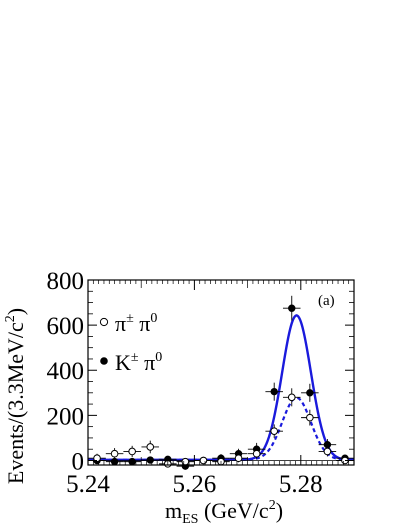  What do you see at coordinates (123, 362) in the screenshot?
I see `legend-label: K` at bounding box center [123, 362].